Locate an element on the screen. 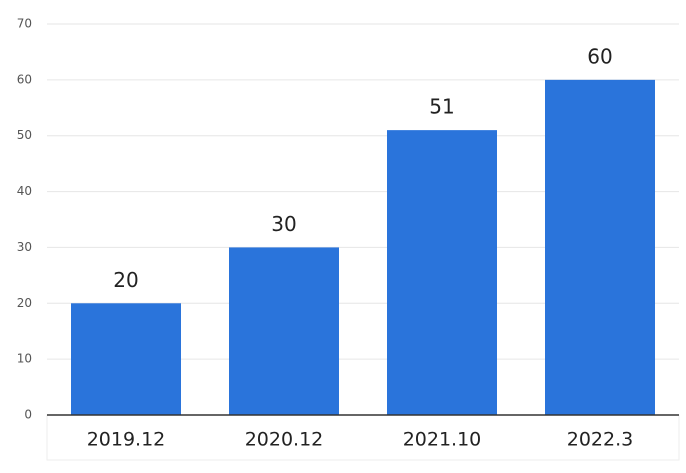 The image size is (686, 473). category-box is located at coordinates (363, 437).